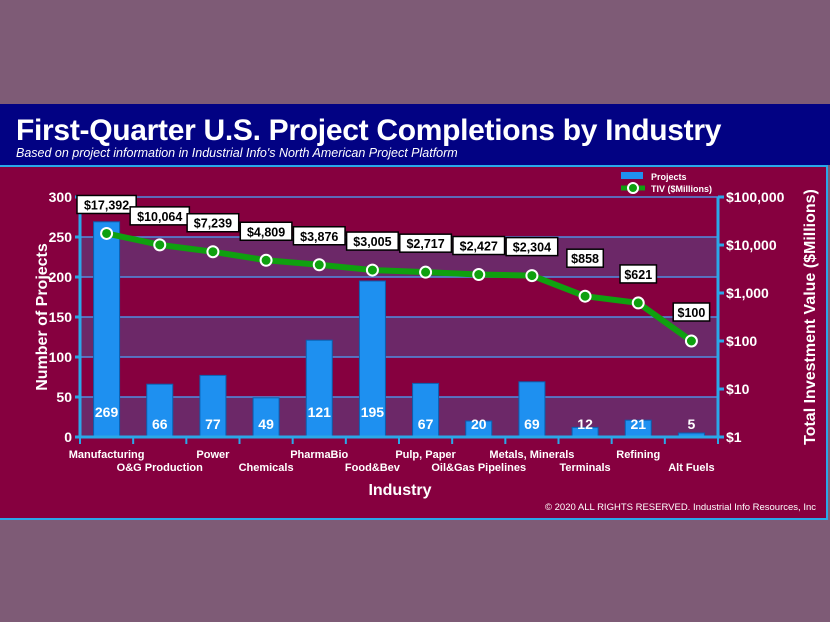  Describe the element at coordinates (61, 357) in the screenshot. I see `y-tick-label: 100` at that location.